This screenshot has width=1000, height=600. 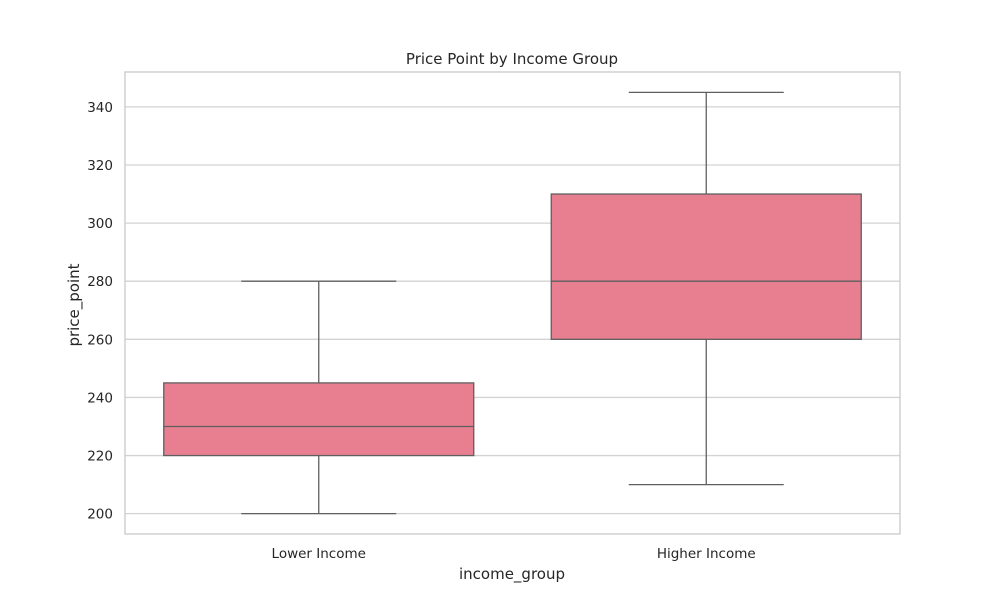 What do you see at coordinates (512, 574) in the screenshot?
I see `x-axis-label: income_group` at bounding box center [512, 574].